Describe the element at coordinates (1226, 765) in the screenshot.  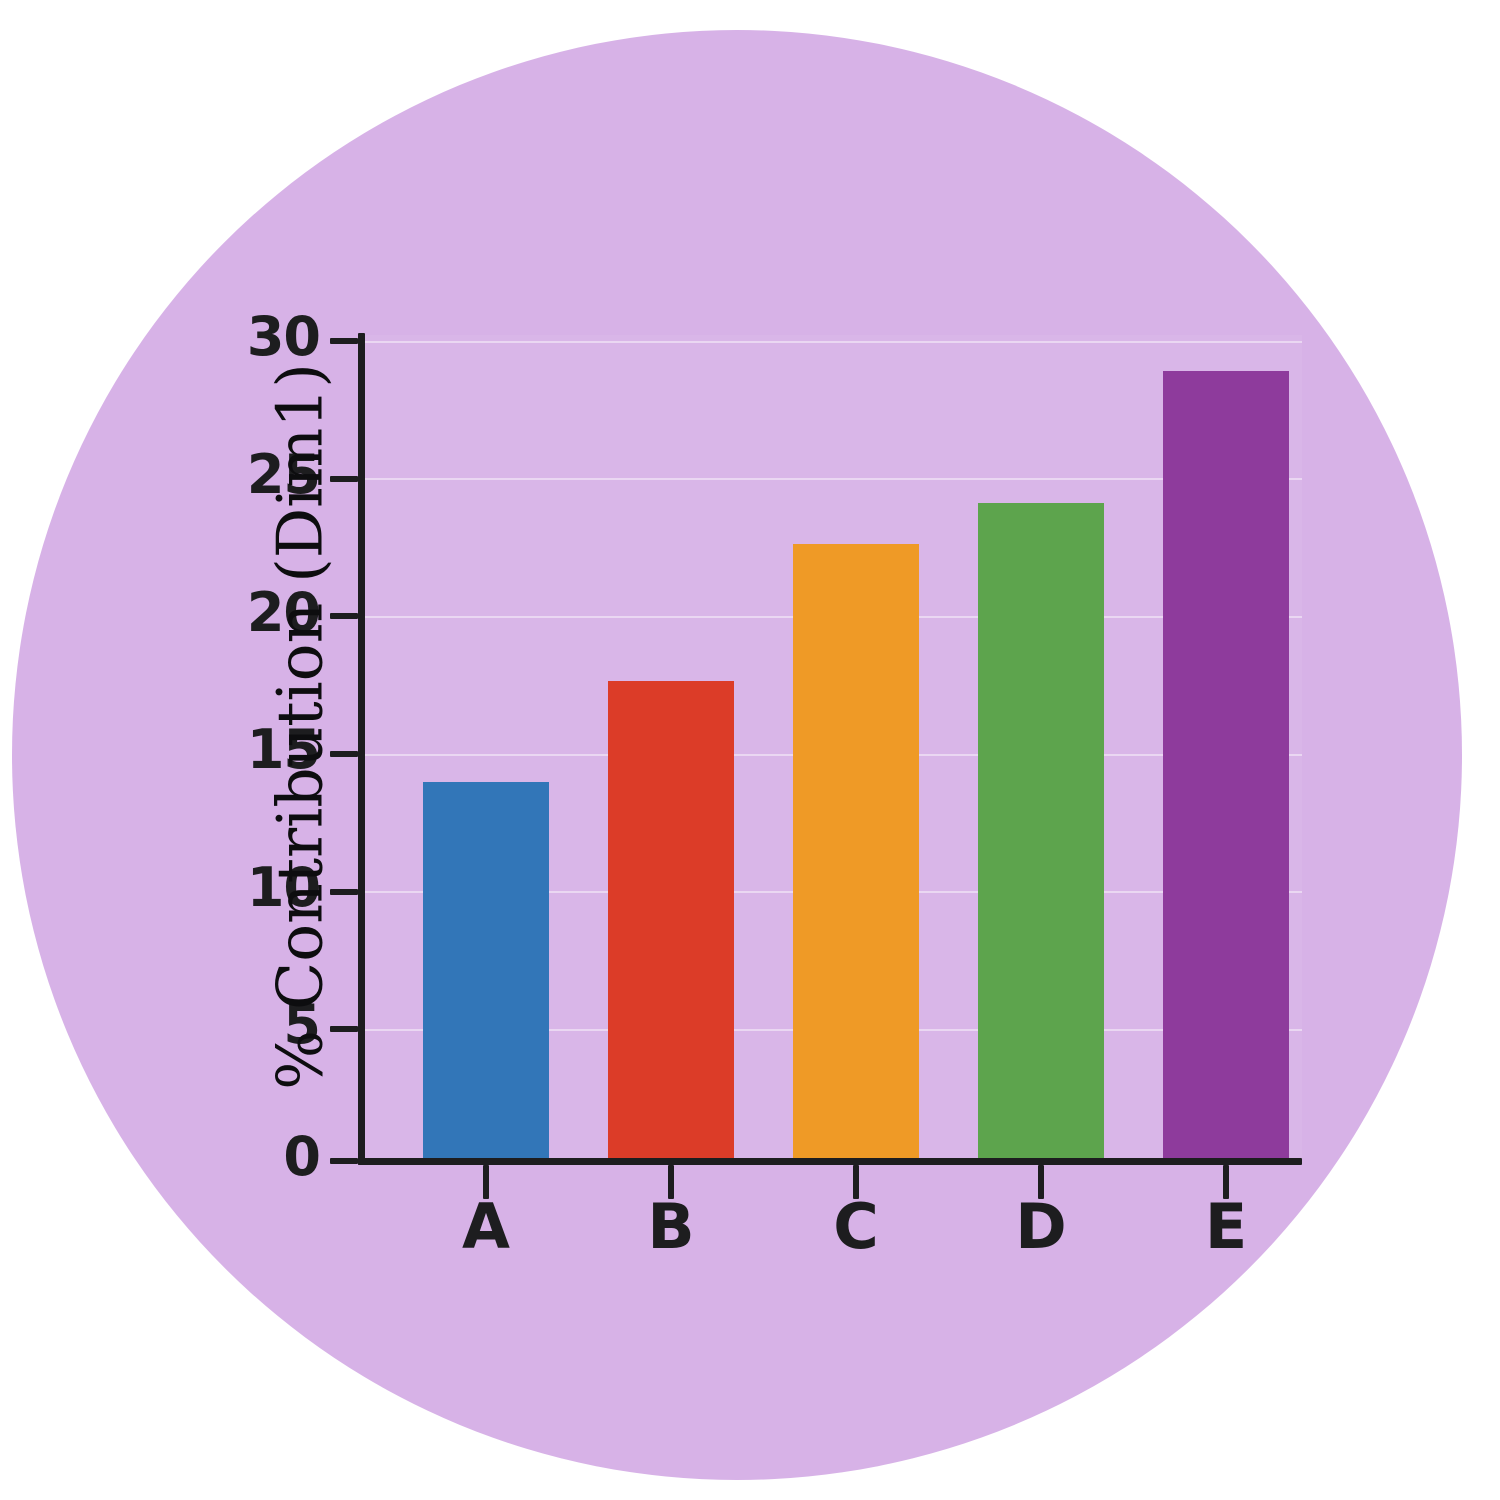
I see `bar-E` at that location.